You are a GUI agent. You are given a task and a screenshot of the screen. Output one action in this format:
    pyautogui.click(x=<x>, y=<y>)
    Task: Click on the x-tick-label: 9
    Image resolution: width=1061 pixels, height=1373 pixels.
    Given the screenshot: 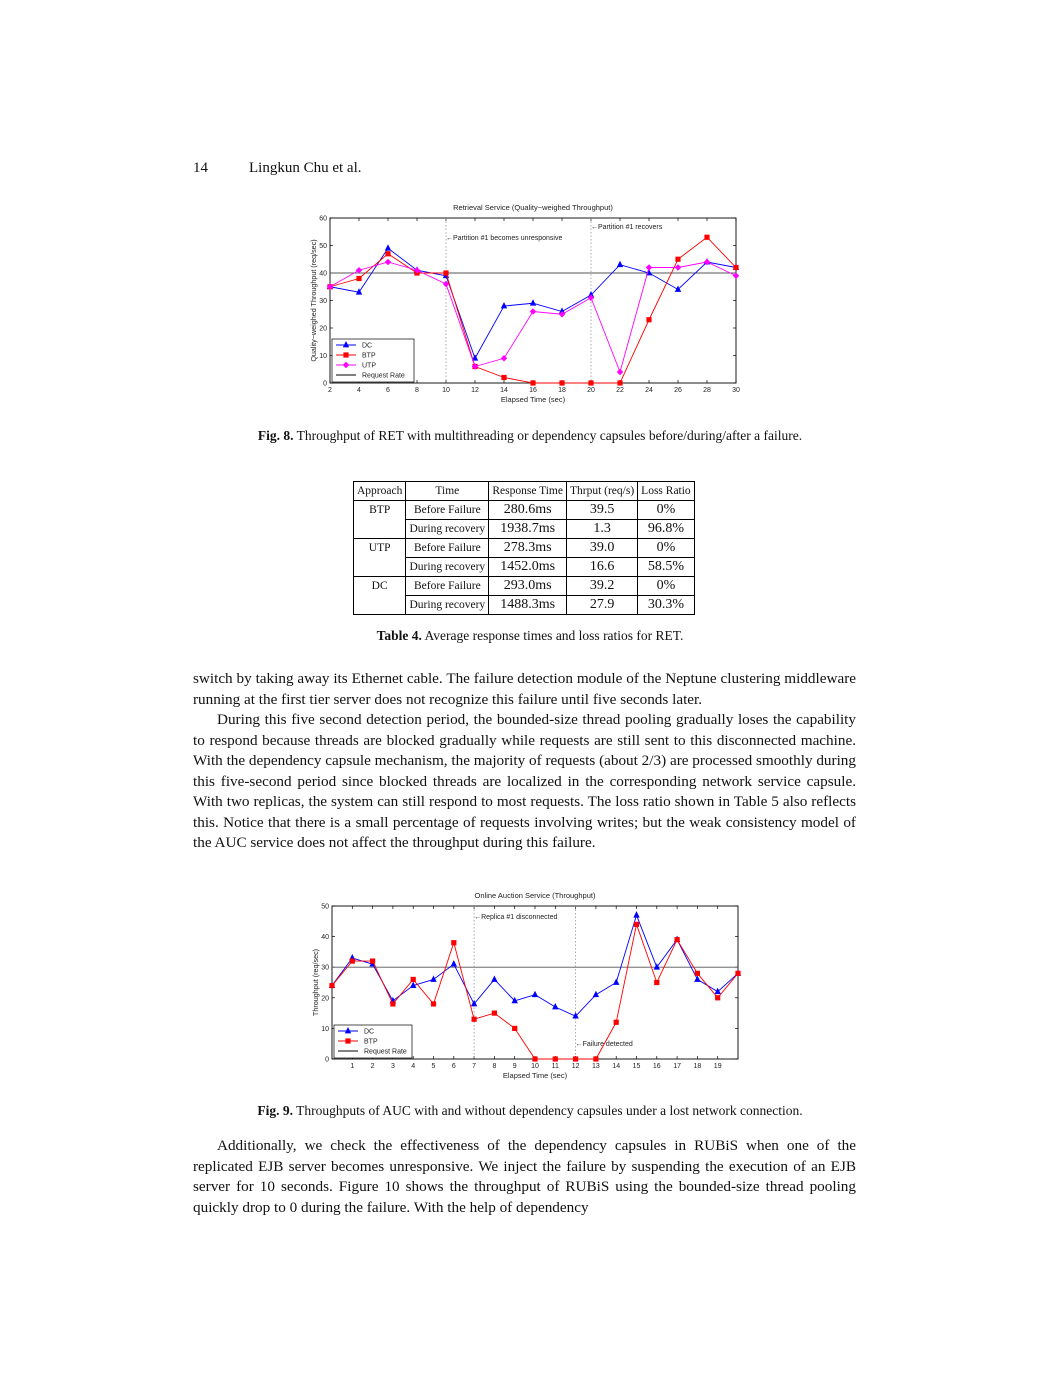 What is the action you would take?
    pyautogui.click(x=515, y=1066)
    